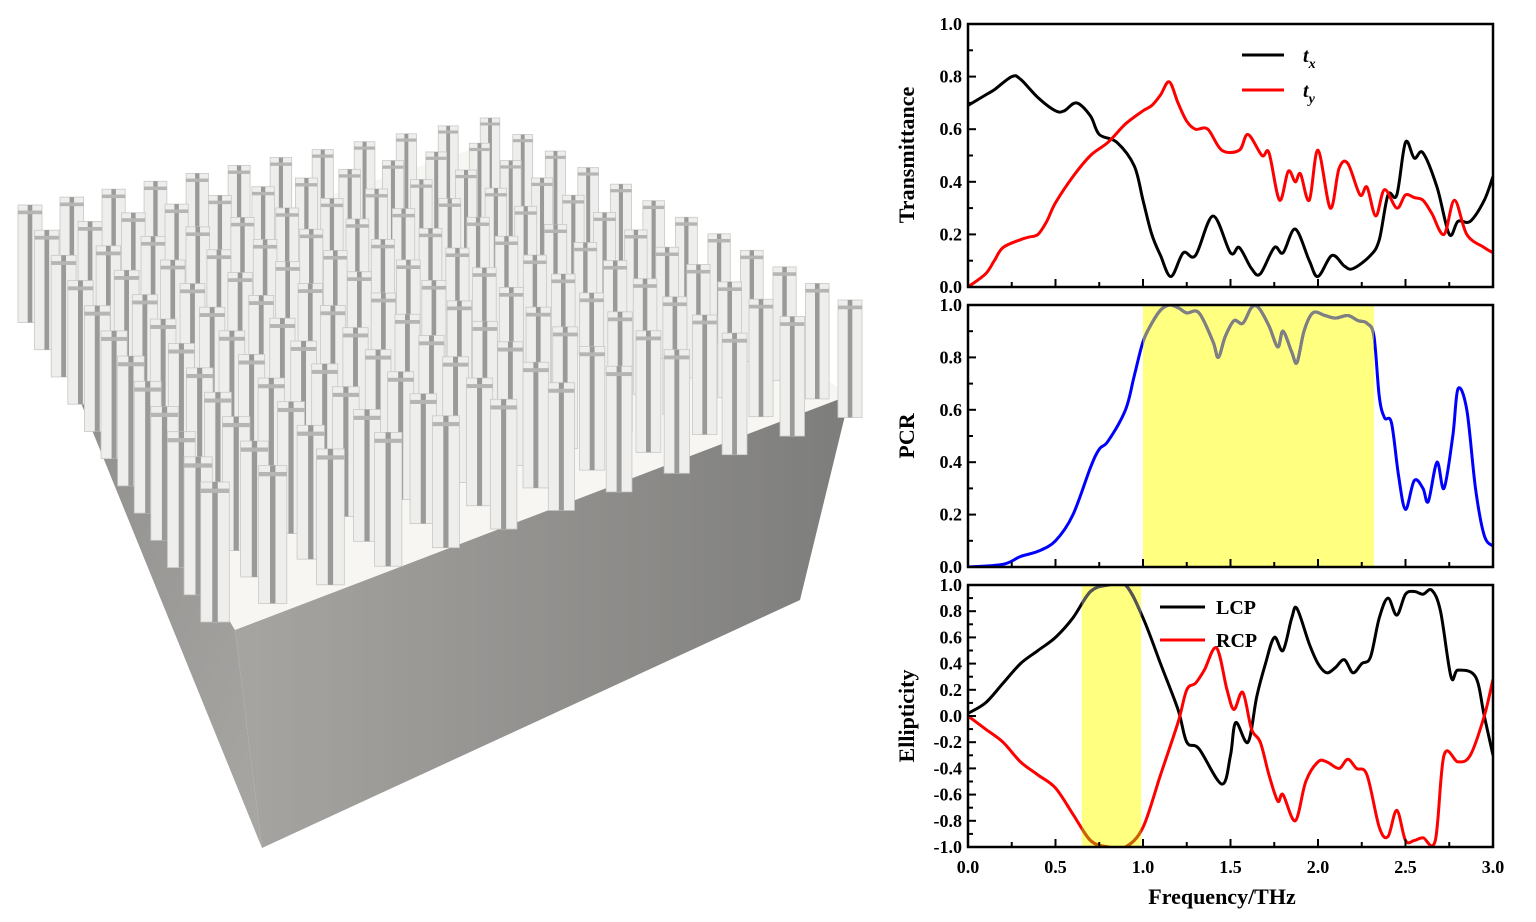 The height and width of the screenshot is (922, 1536). I want to click on y-tick-label: -1.0, so click(948, 847).